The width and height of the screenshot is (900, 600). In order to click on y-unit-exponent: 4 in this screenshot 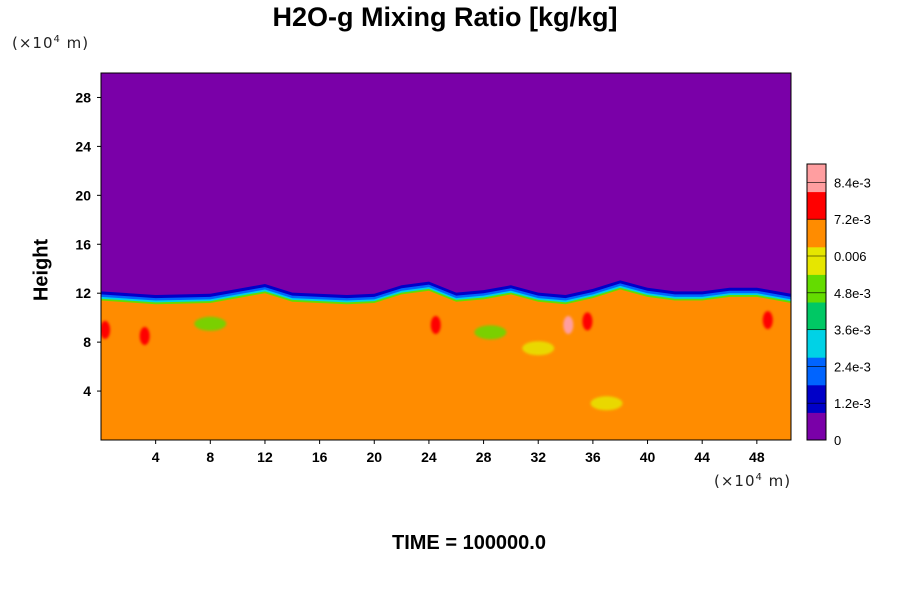, I will do `click(57, 39)`.